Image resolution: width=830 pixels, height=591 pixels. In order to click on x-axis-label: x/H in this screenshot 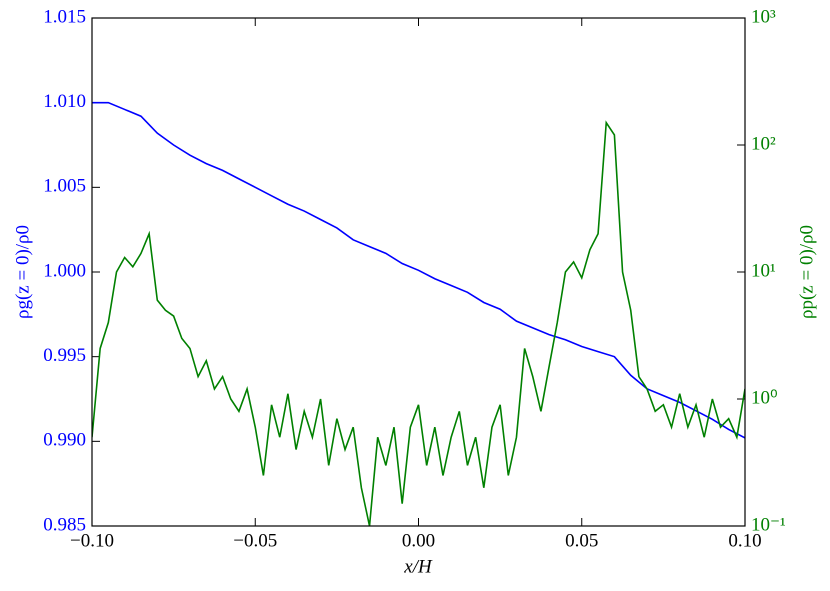, I will do `click(418, 566)`.